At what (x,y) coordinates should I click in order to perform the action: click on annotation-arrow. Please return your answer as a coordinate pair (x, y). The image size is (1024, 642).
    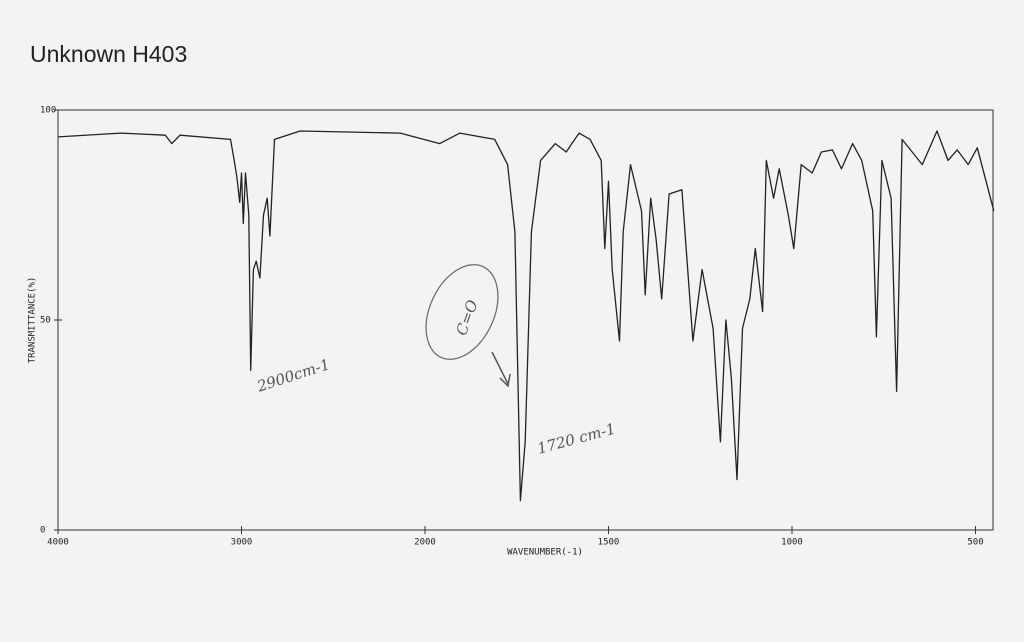
    Looking at the image, I should click on (501, 369).